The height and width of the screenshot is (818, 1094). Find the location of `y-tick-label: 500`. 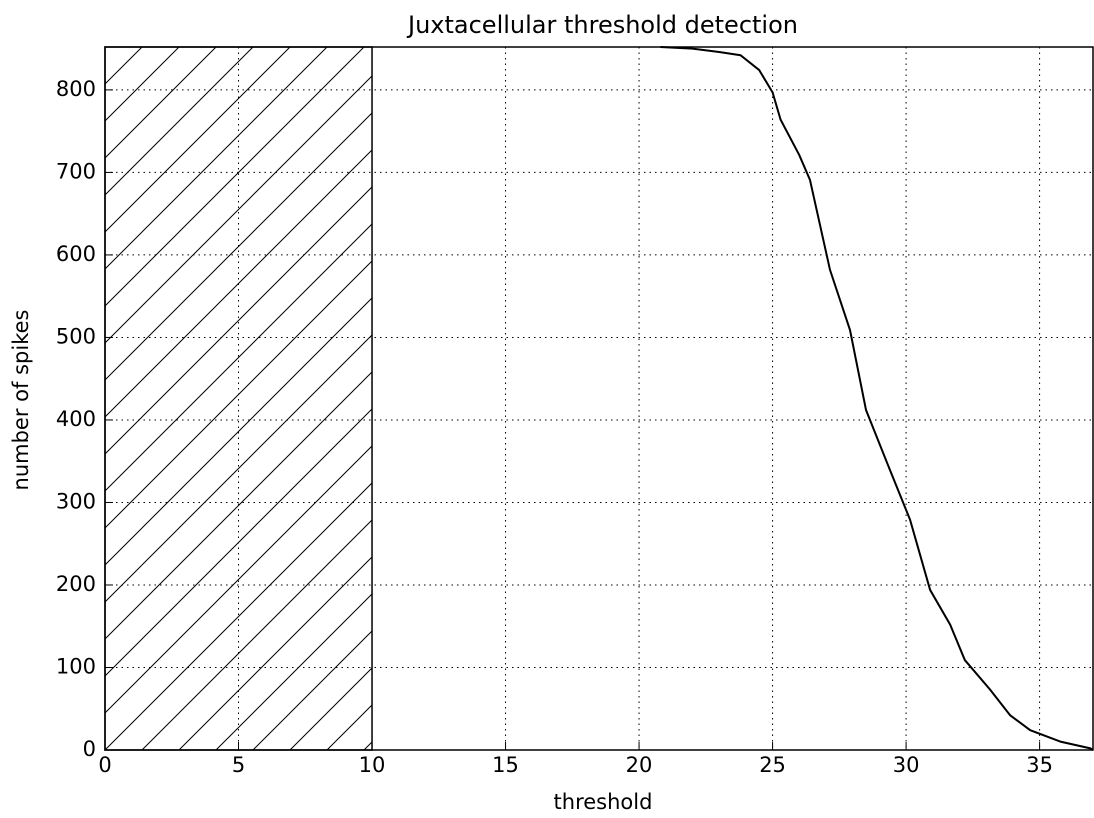

y-tick-label: 500 is located at coordinates (76, 336).